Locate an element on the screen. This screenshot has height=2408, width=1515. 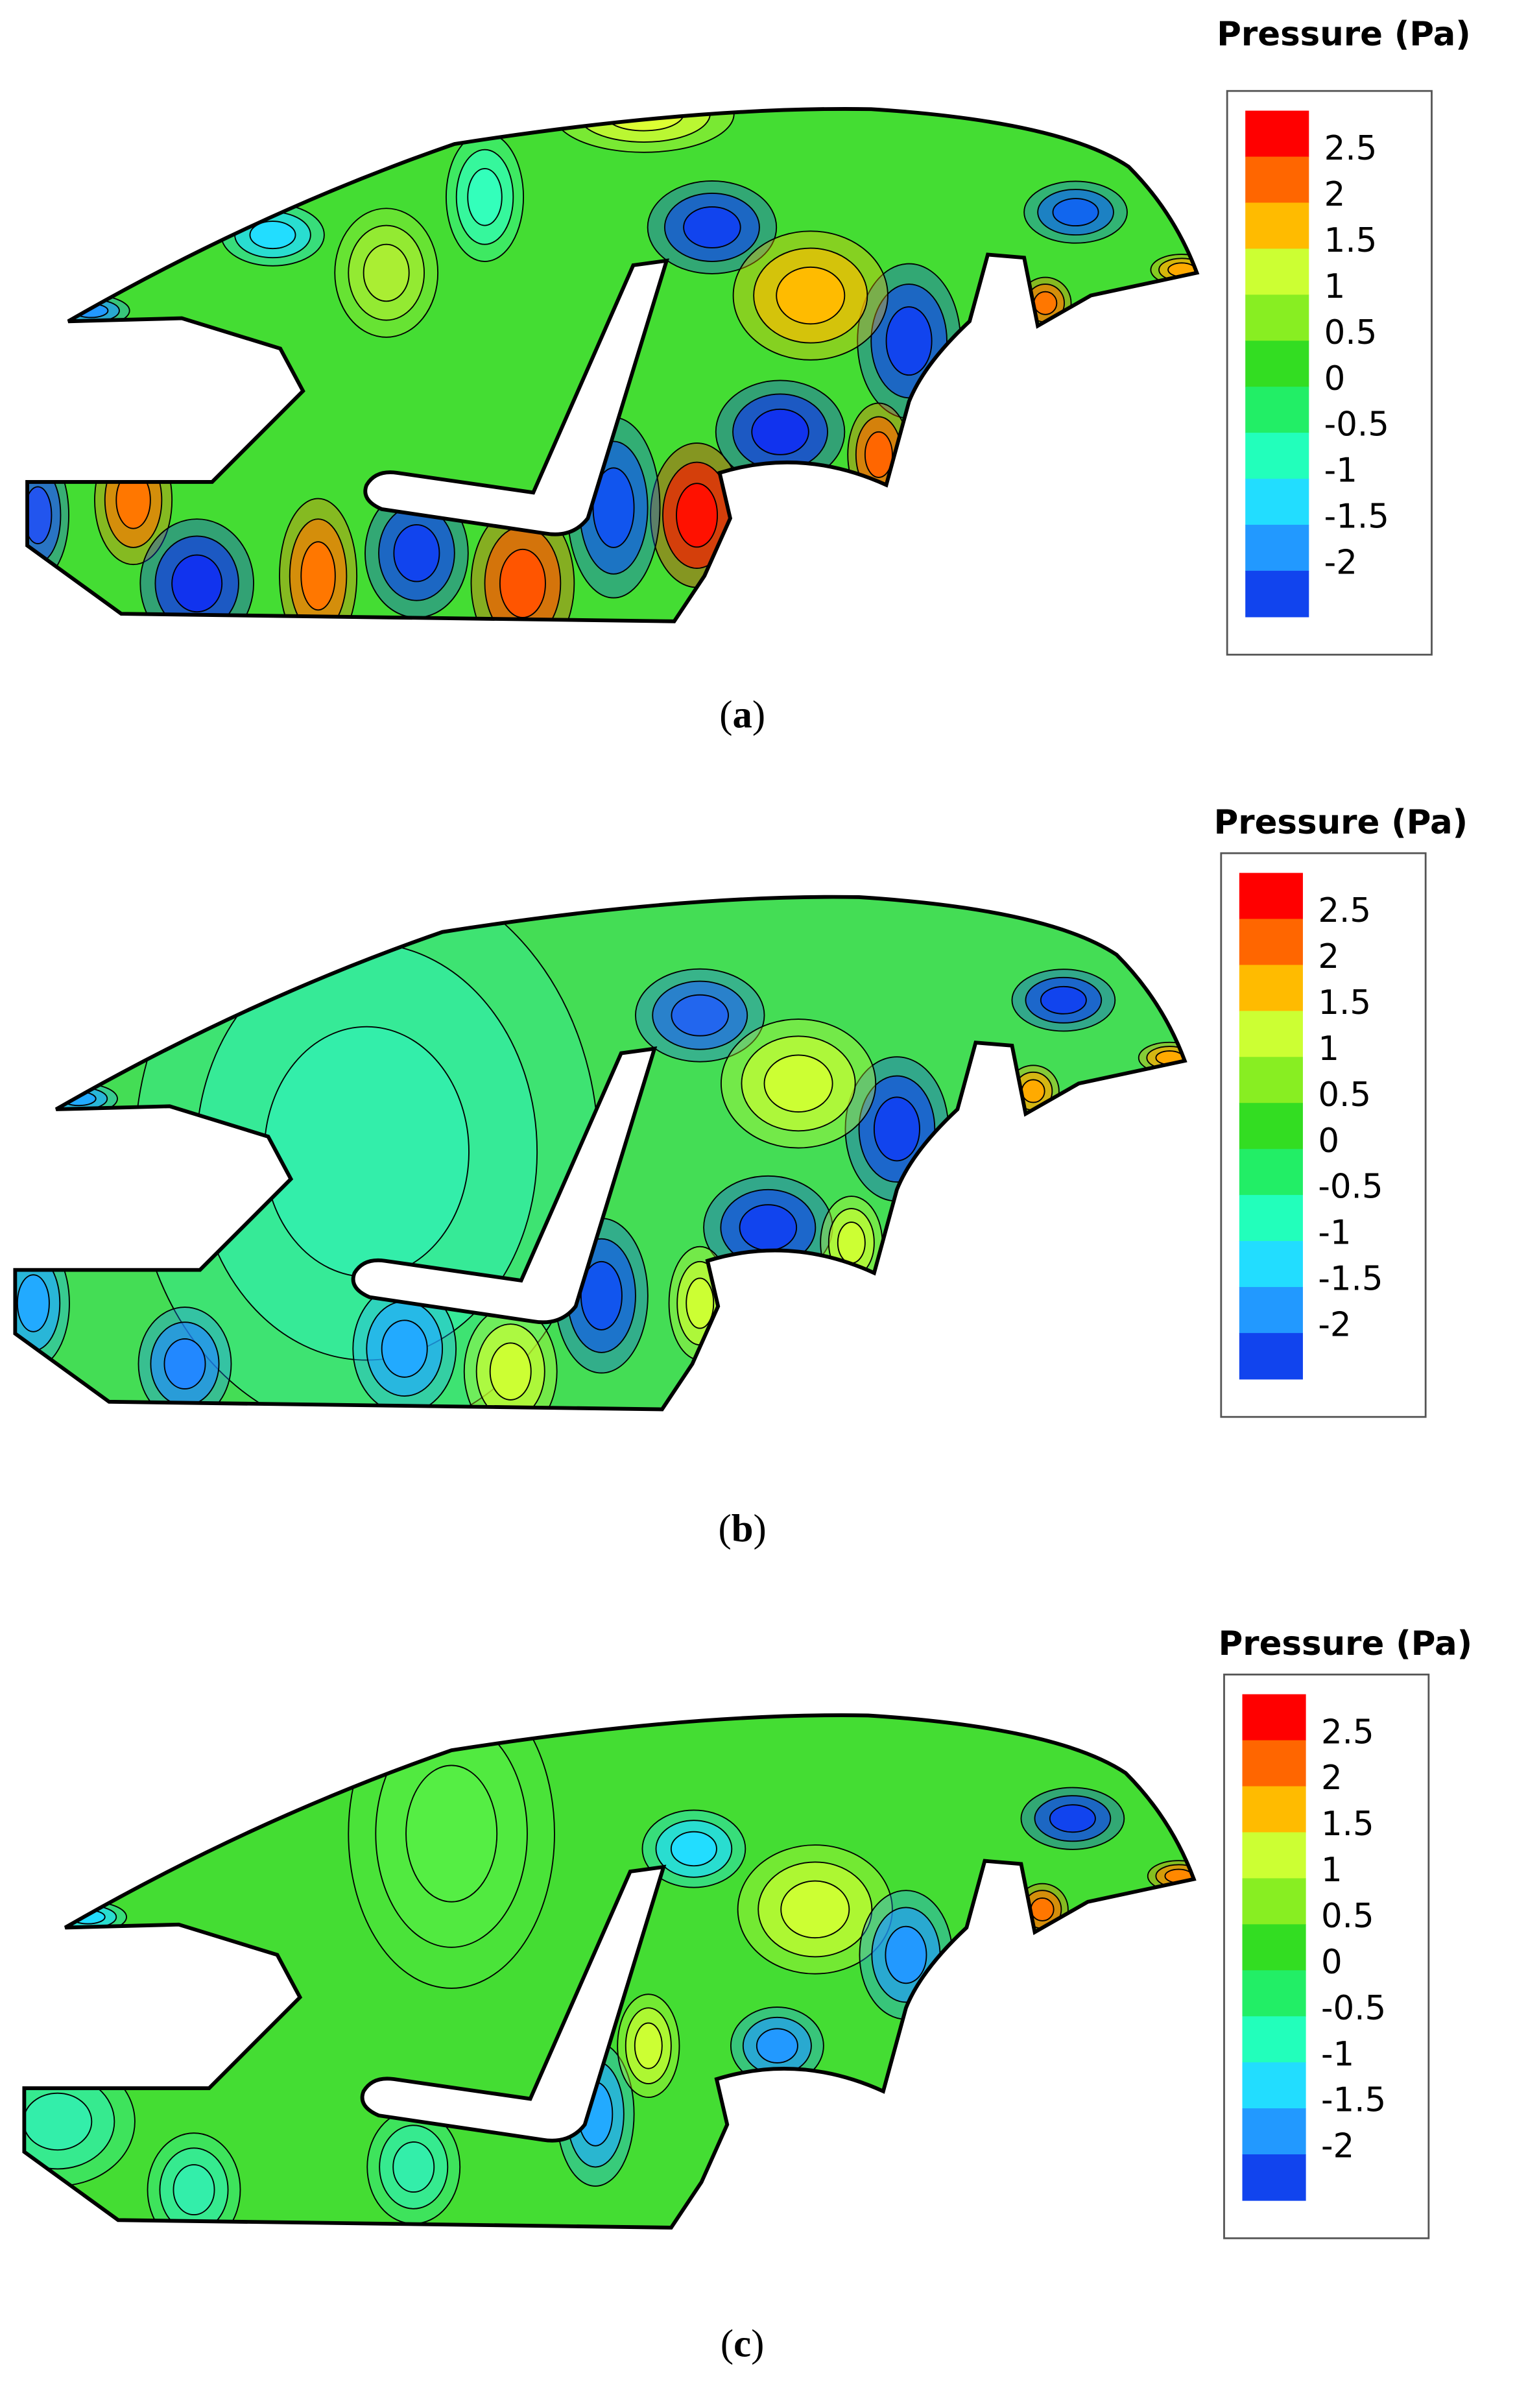
caption-label: a is located at coordinates (742, 714).